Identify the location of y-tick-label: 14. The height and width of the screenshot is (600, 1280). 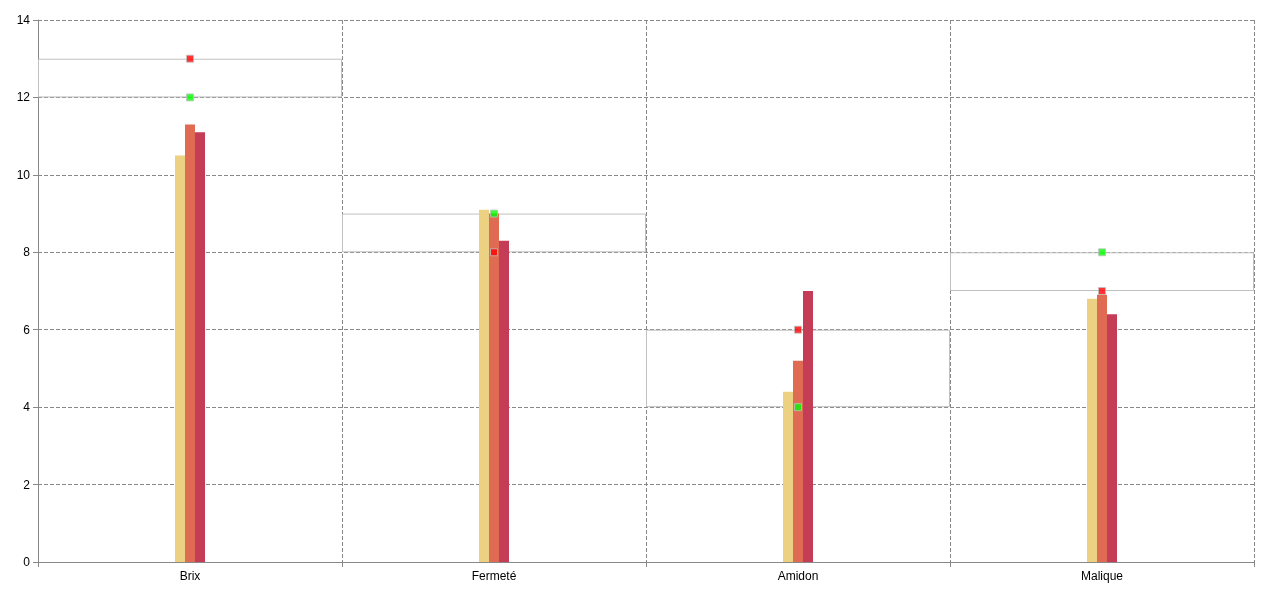
(23, 20).